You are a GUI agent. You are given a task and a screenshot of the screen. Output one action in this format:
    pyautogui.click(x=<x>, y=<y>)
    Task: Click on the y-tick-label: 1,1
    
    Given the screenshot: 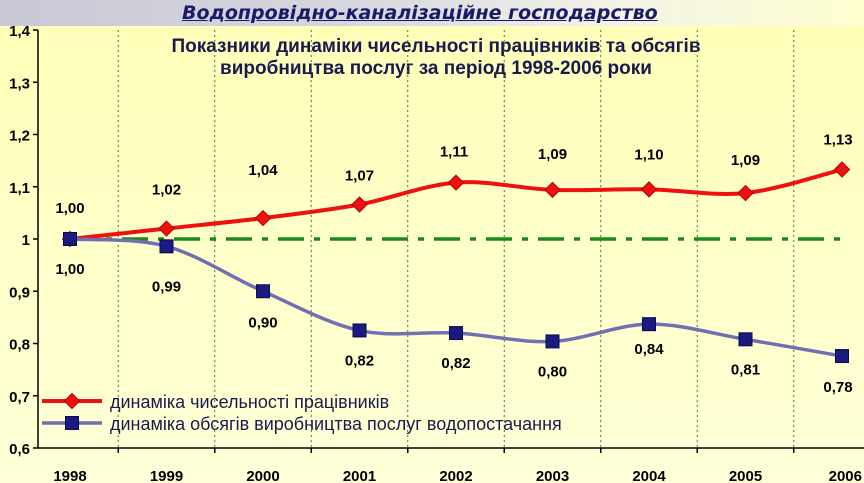 What is the action you would take?
    pyautogui.click(x=19, y=188)
    